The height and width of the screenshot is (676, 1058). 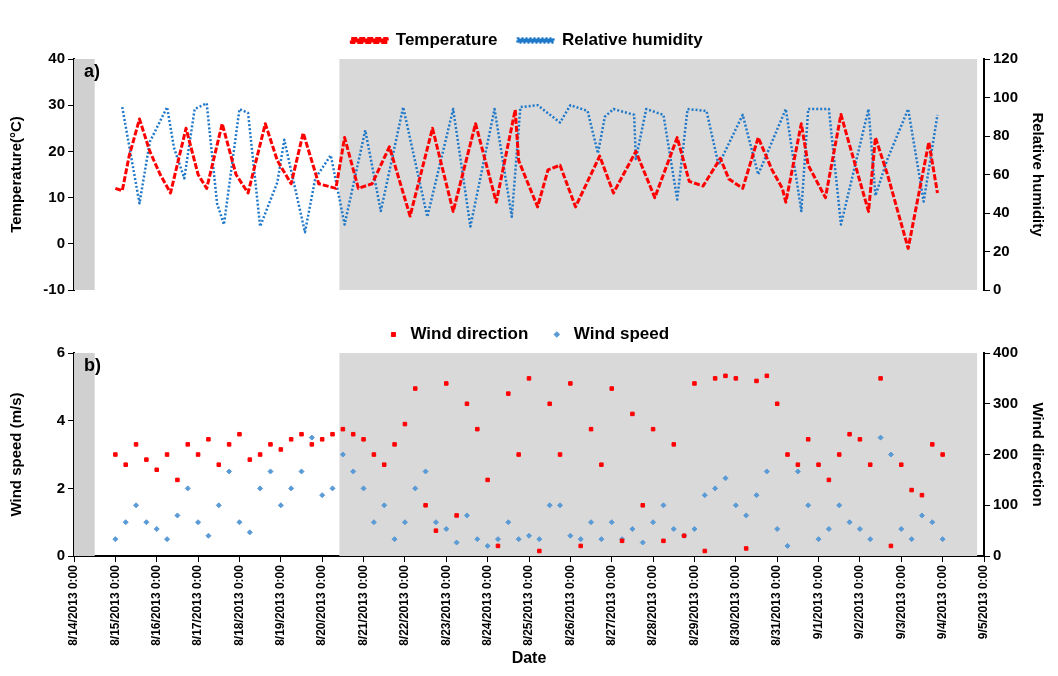 What do you see at coordinates (1006, 58) in the screenshot?
I see `y2-tick-label: 120` at bounding box center [1006, 58].